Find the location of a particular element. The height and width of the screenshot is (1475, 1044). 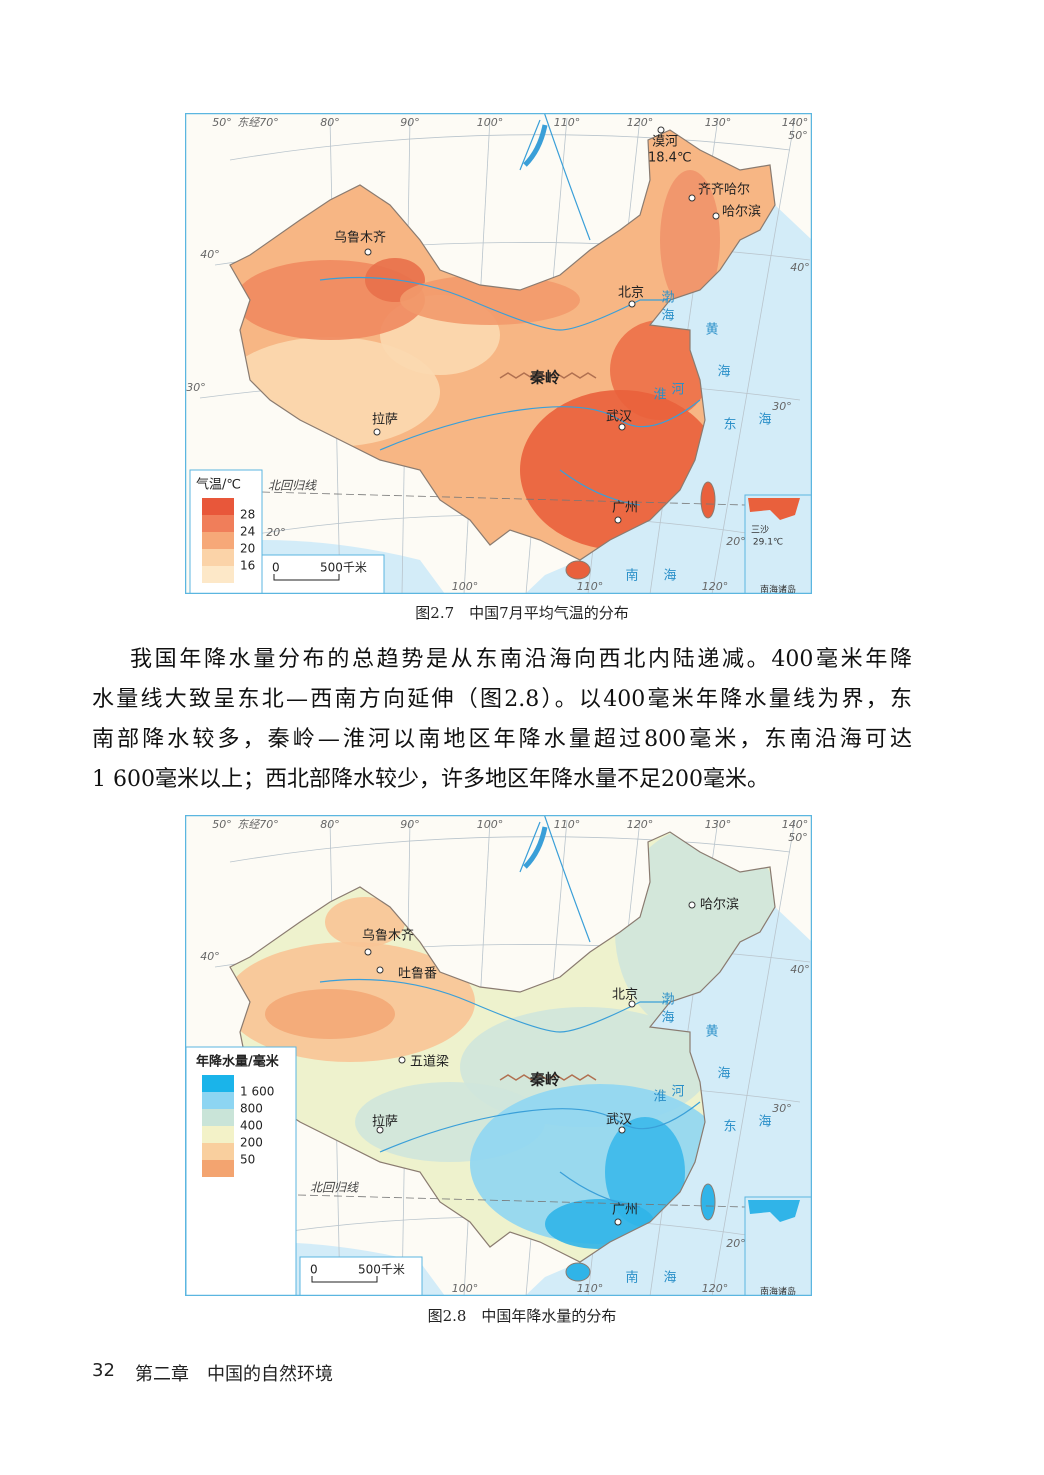

city-label: 漠河 is located at coordinates (665, 142).